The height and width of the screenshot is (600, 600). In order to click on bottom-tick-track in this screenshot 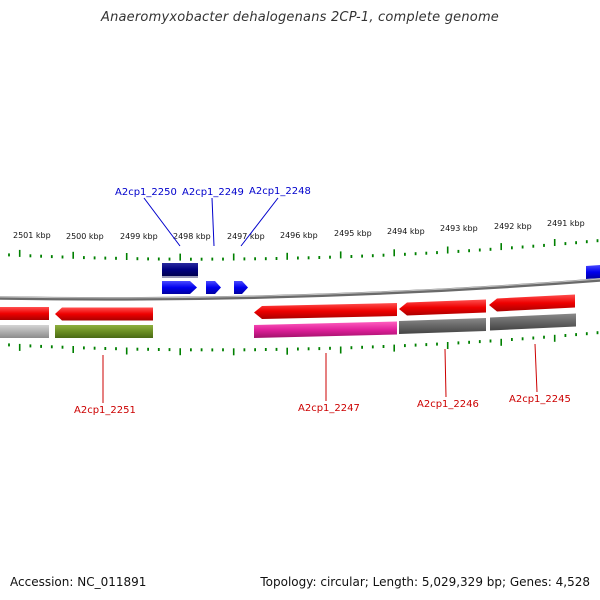, I will do `click(303, 343)`.